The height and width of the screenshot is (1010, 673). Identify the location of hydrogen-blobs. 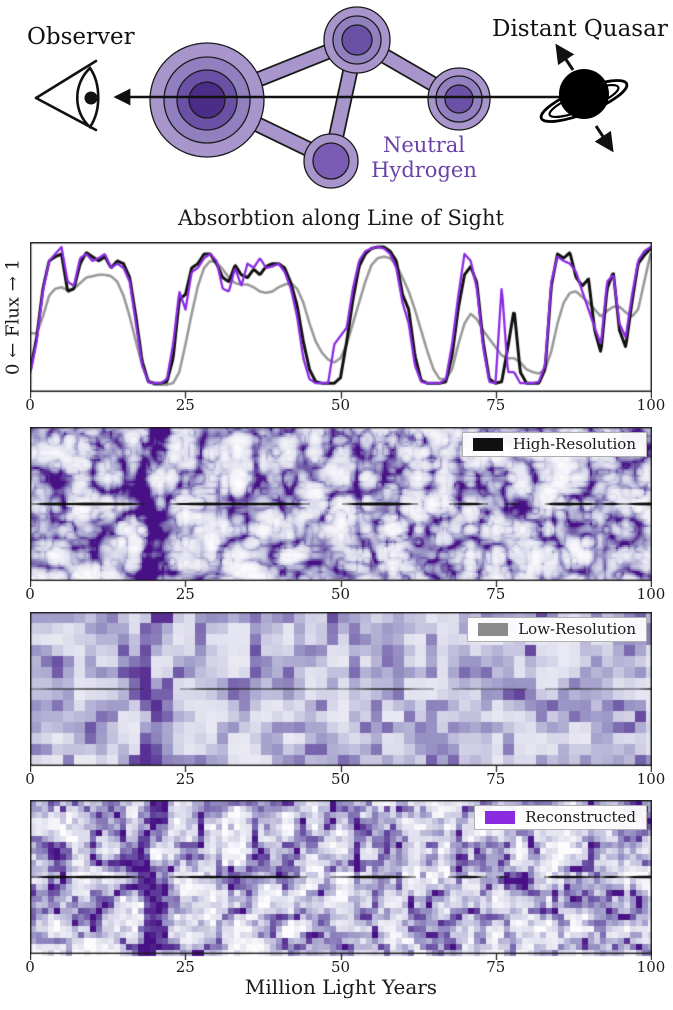
(320, 97).